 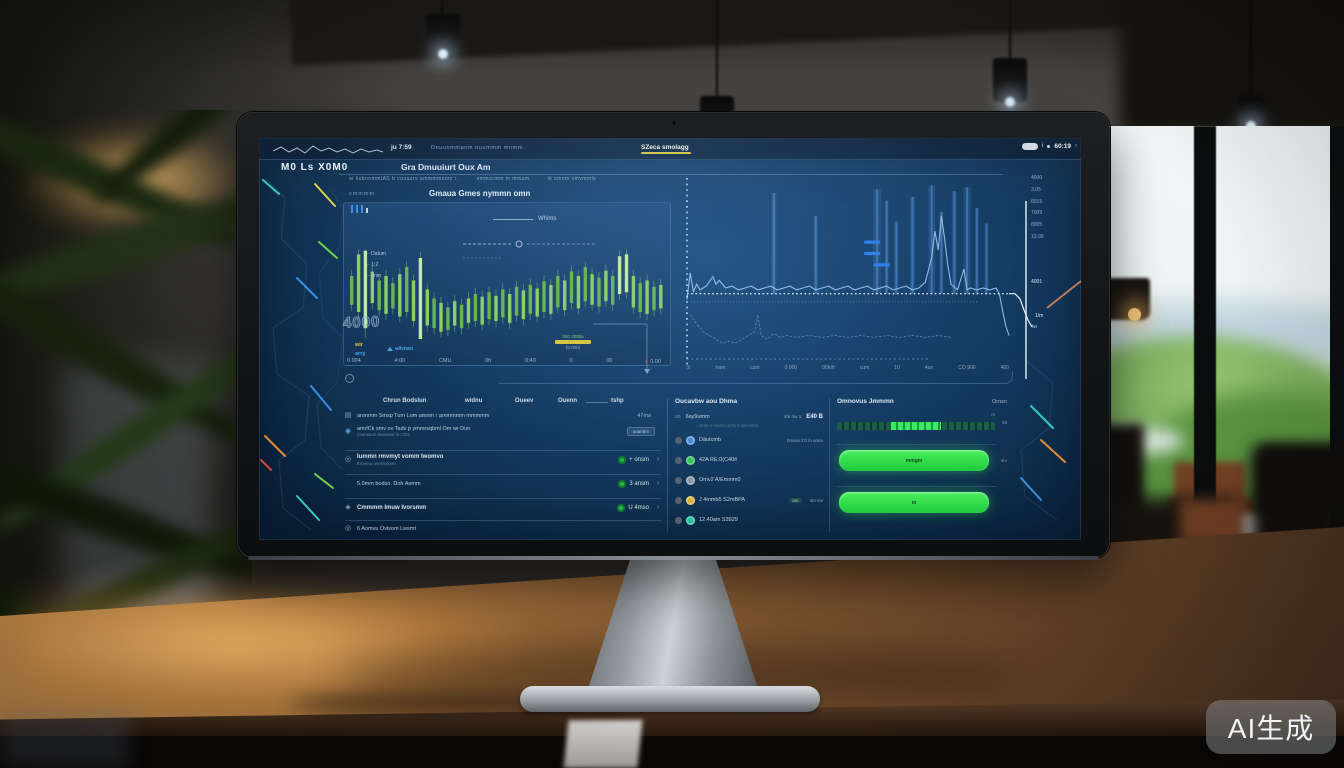 I want to click on x-tick-label: 0.004, so click(x=354, y=361).